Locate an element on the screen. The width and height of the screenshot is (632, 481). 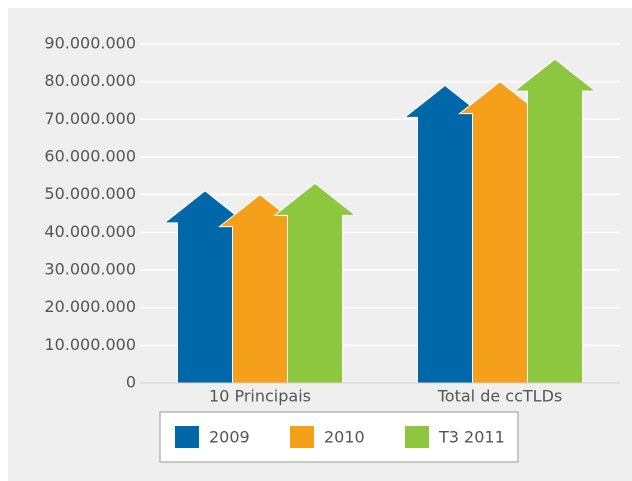
legend-label: T3 2011 is located at coordinates (471, 437).